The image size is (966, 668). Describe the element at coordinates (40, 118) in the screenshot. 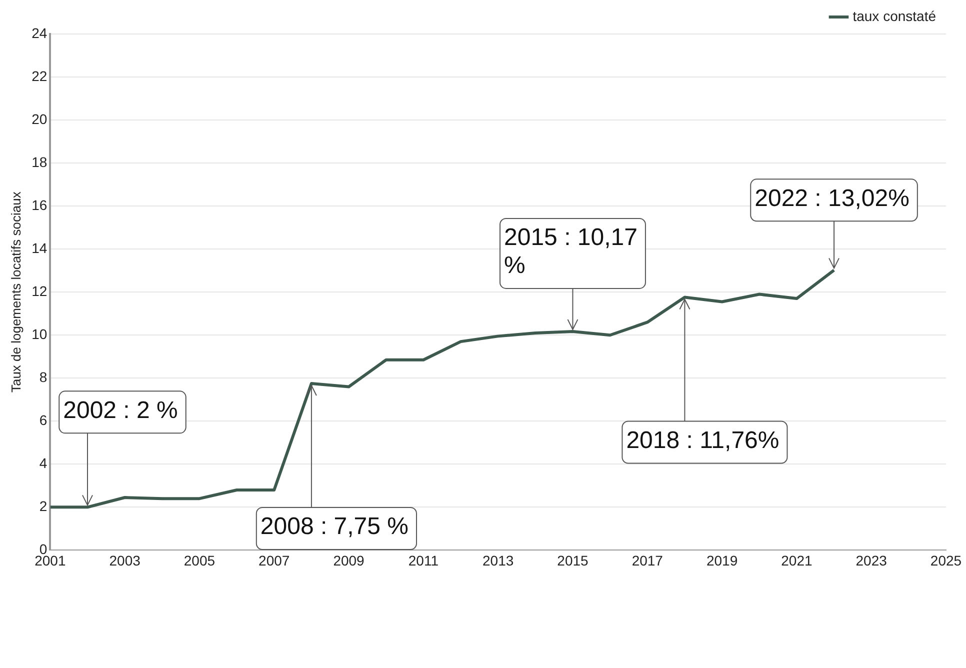

I see `y-tick-label: 20` at that location.